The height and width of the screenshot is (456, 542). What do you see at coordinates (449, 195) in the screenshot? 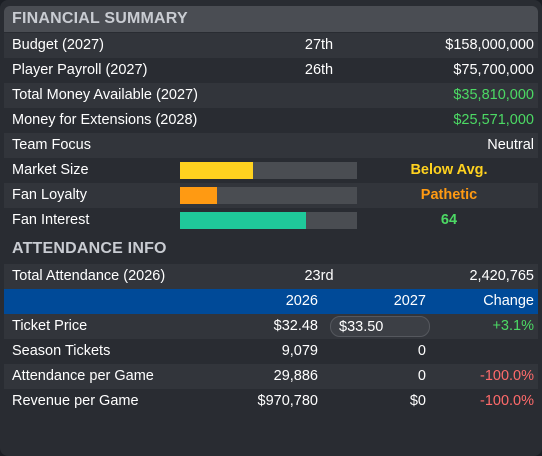
I see `fan-loyalty-rating: Pathetic` at bounding box center [449, 195].